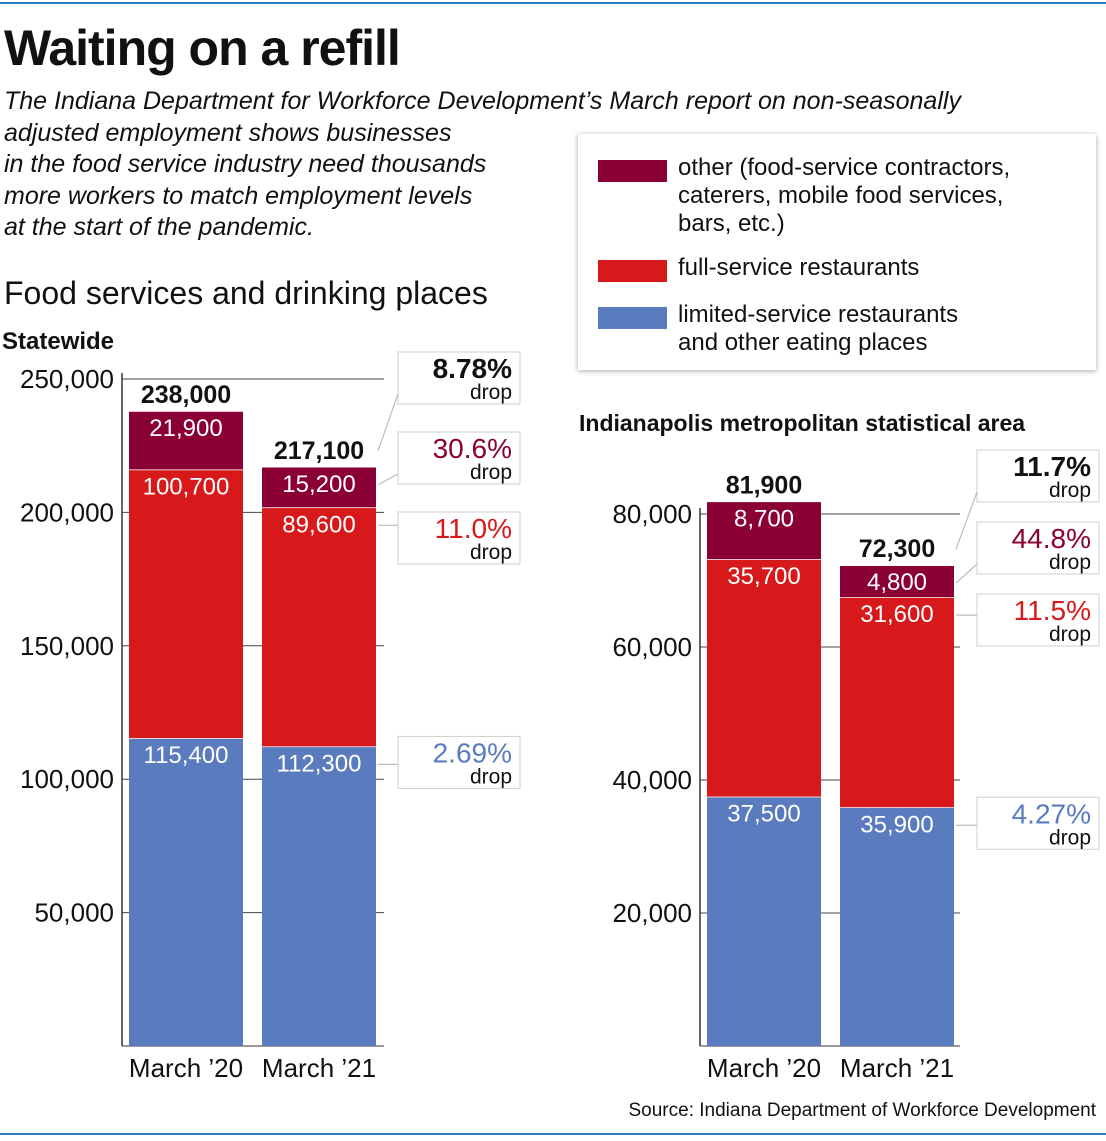 Image resolution: width=1106 pixels, height=1141 pixels. I want to click on y-tick-label: 200,000, so click(67, 512).